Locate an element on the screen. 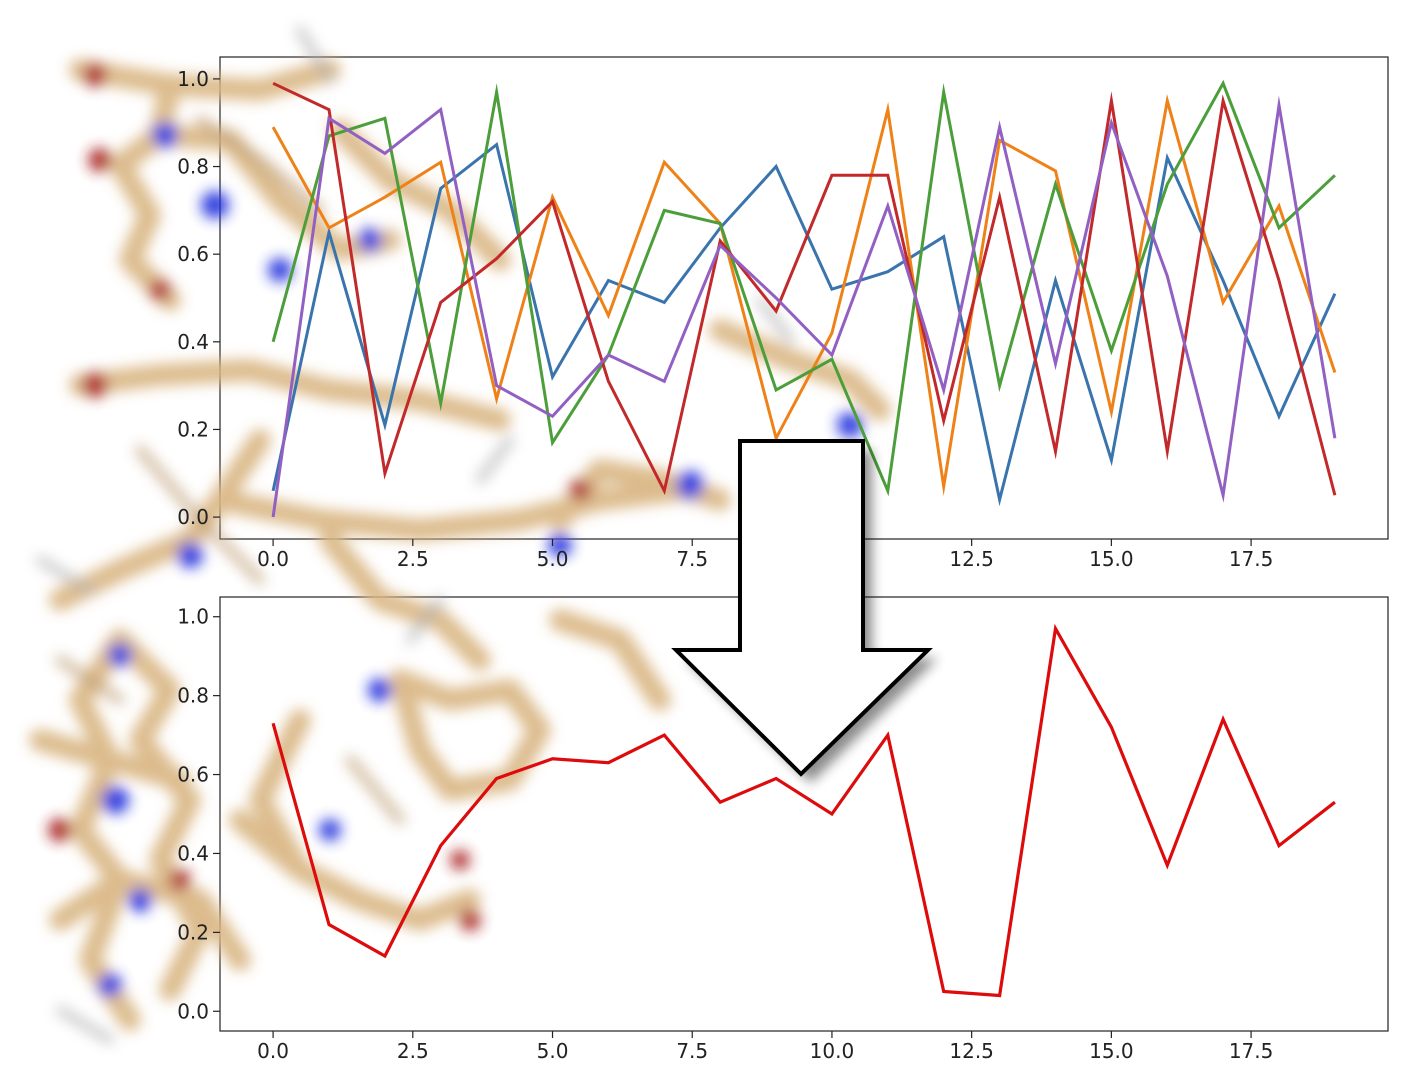 The height and width of the screenshot is (1084, 1409). bottom-y-tick-label: 0.4 is located at coordinates (193, 853).